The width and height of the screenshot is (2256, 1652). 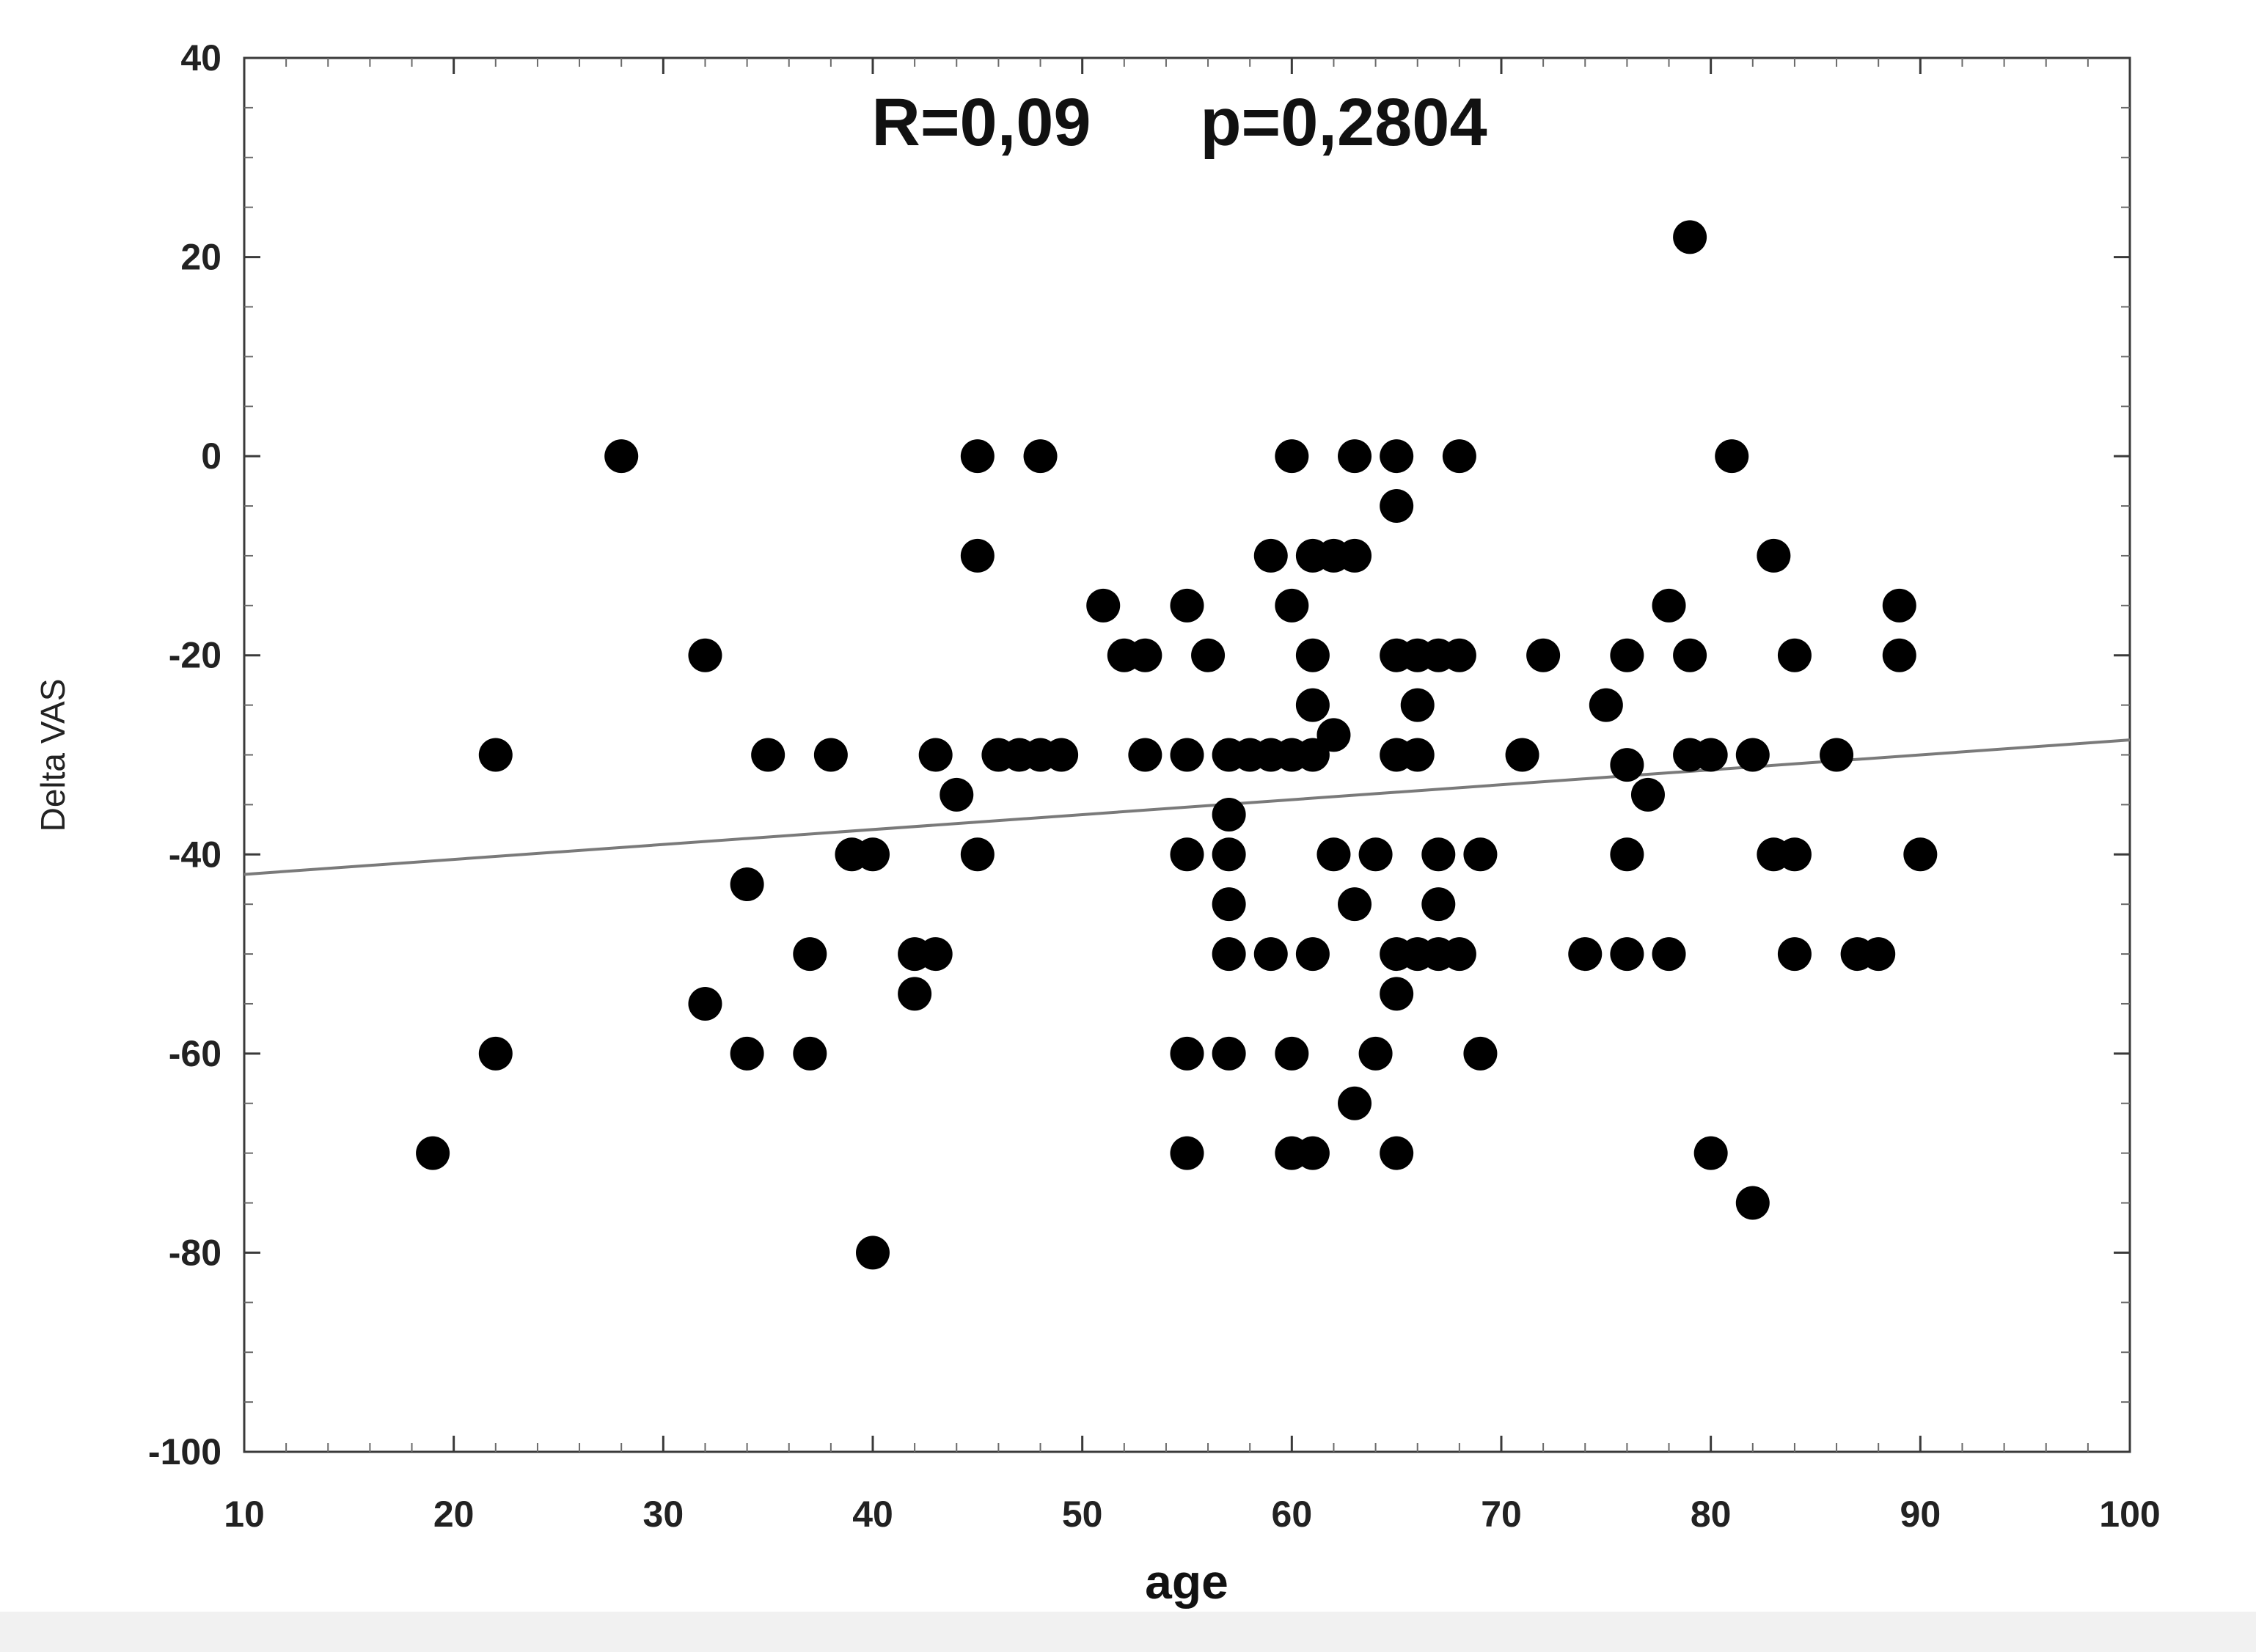 I want to click on x-tick-label: 20, so click(x=454, y=1514).